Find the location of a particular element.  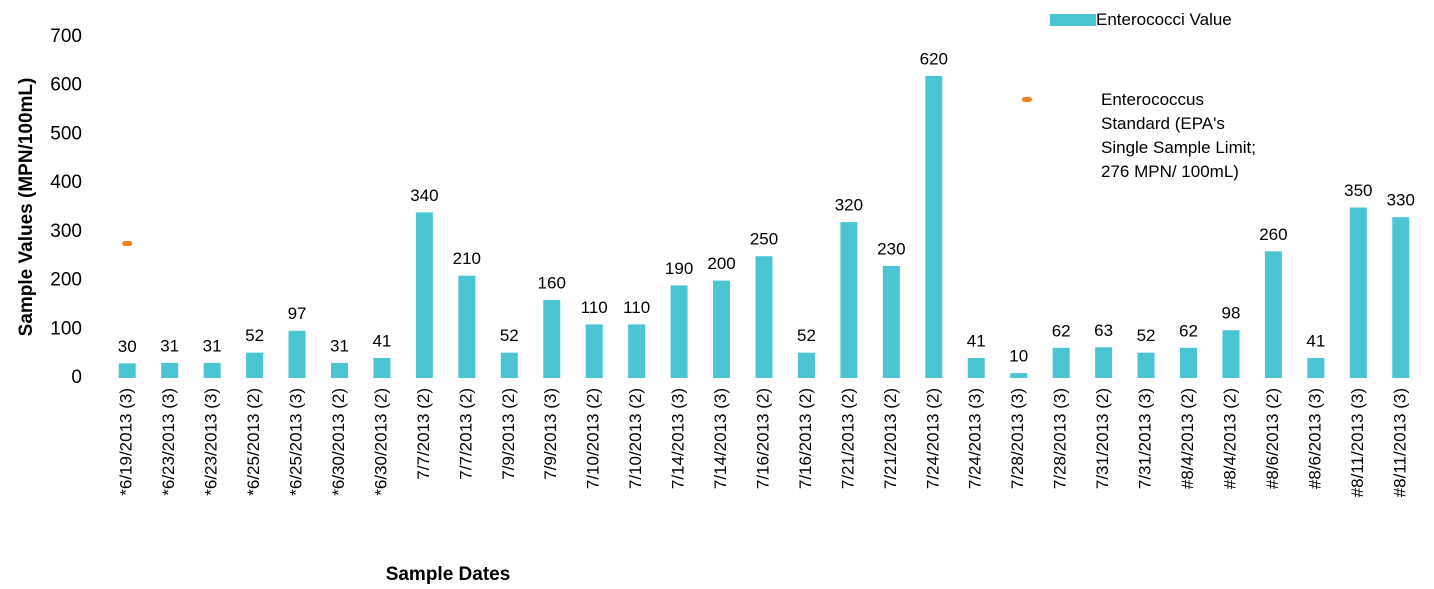

x-tick-label: #8/6/2013 (3) is located at coordinates (1314, 438).